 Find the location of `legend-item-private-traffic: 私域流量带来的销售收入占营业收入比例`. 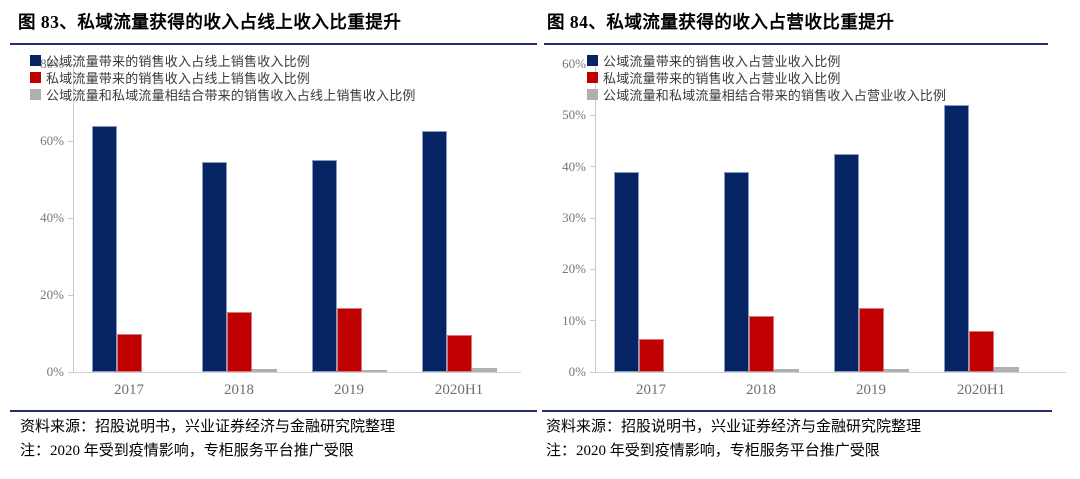

legend-item-private-traffic: 私域流量带来的销售收入占营业收入比例 is located at coordinates (766, 77).